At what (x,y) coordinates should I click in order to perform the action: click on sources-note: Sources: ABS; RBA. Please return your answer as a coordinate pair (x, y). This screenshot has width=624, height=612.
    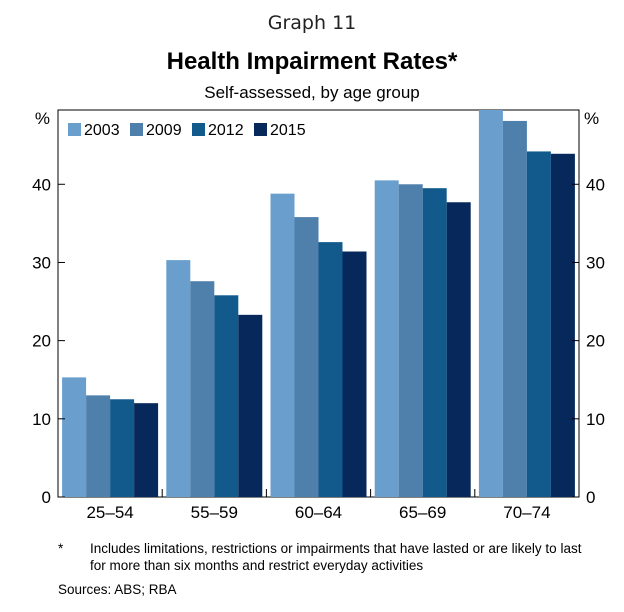
    Looking at the image, I should click on (117, 589).